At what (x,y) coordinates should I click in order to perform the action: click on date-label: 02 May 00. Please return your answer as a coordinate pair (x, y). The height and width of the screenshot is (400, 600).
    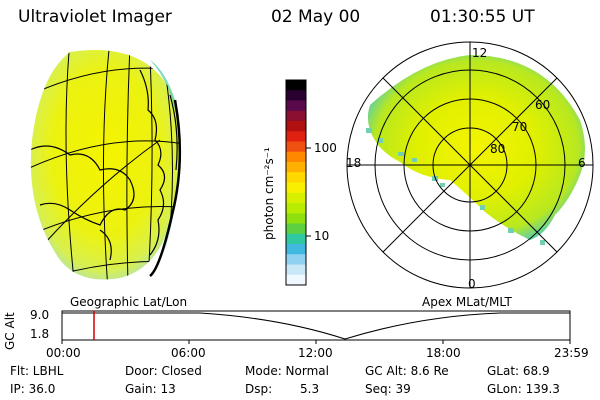
    Looking at the image, I should click on (316, 17).